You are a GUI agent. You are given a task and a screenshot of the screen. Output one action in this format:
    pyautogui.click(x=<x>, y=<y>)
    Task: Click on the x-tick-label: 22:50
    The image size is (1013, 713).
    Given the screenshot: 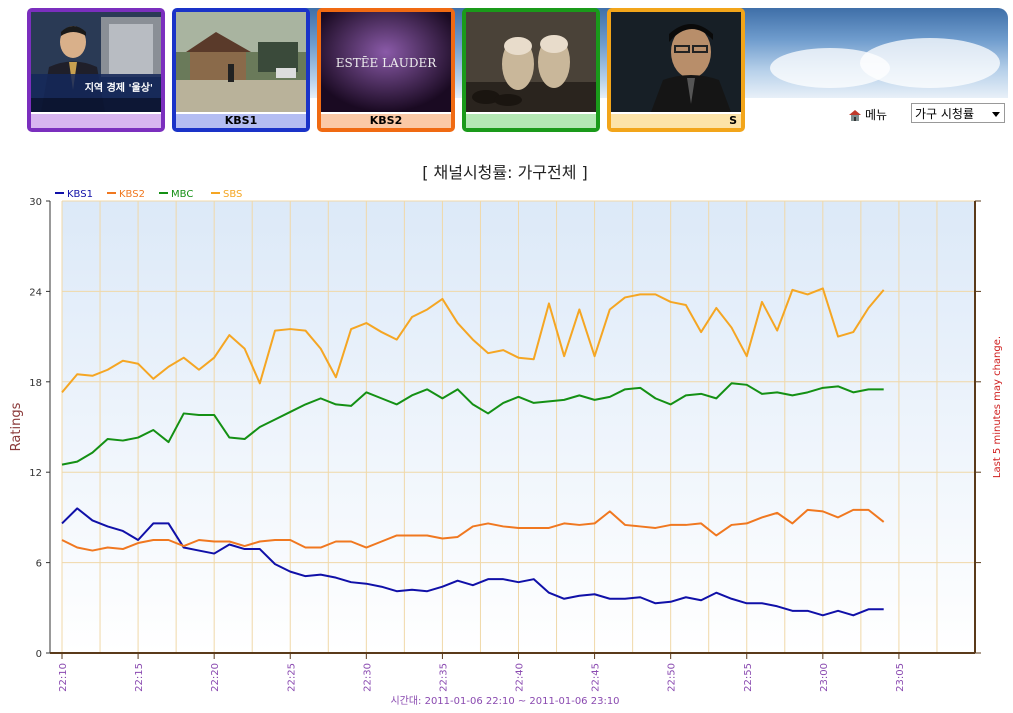 What is the action you would take?
    pyautogui.click(x=672, y=677)
    